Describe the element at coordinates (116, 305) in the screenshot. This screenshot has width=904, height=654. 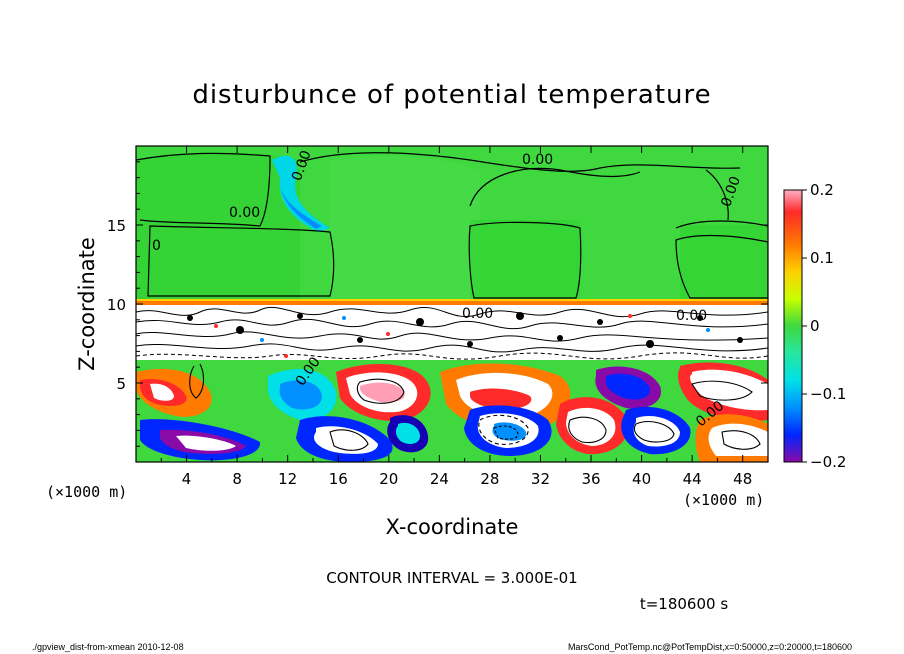
I see `y-tick-label: 10` at that location.